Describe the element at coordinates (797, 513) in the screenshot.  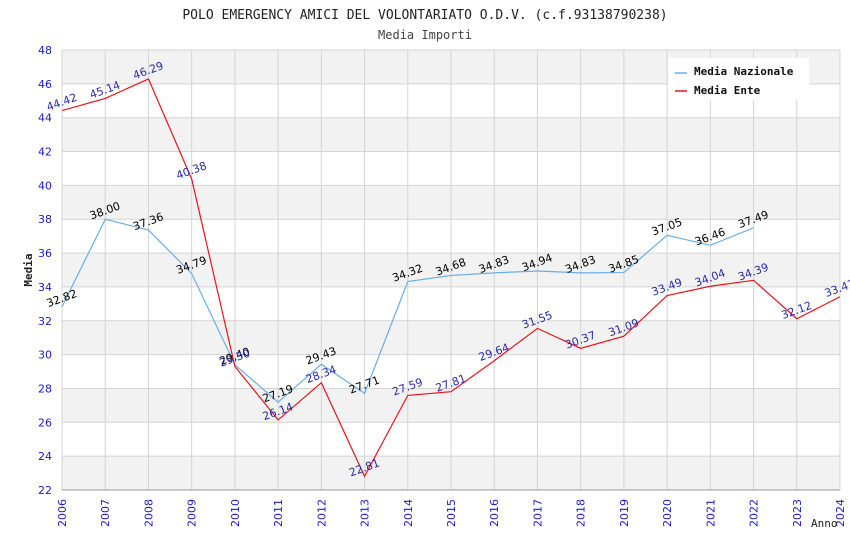
I see `x-tick-label: 2023` at that location.